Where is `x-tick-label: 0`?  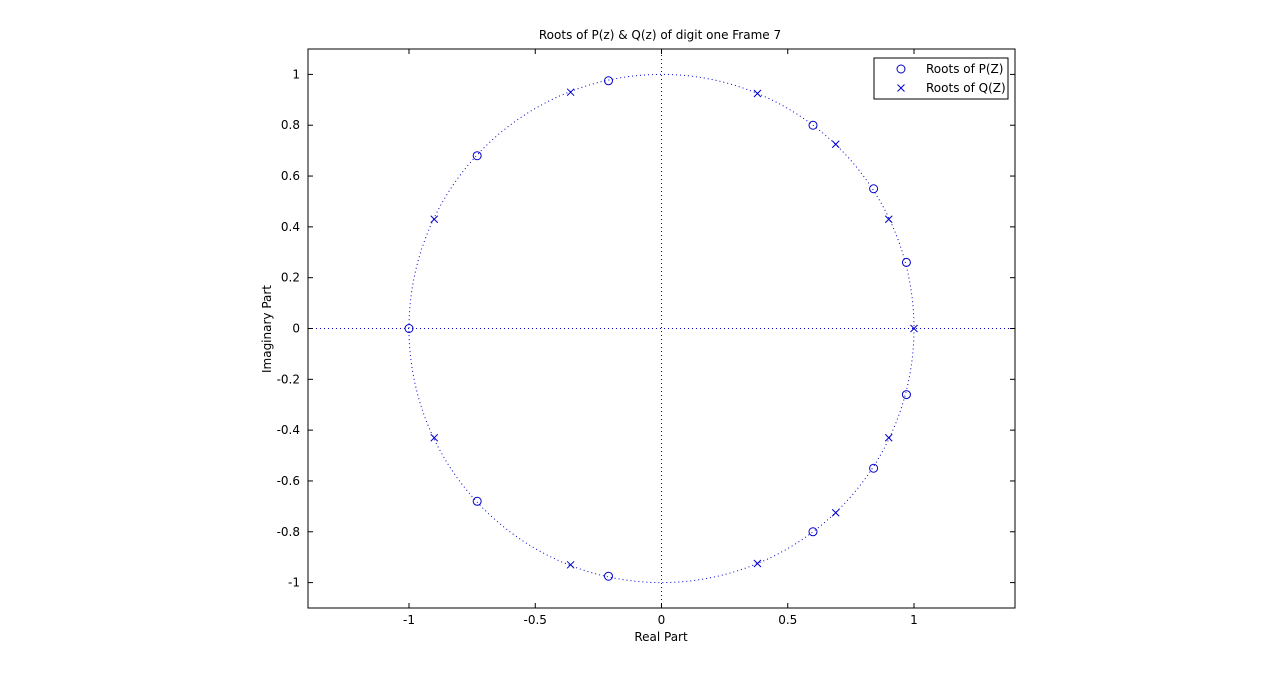
x-tick-label: 0 is located at coordinates (662, 620).